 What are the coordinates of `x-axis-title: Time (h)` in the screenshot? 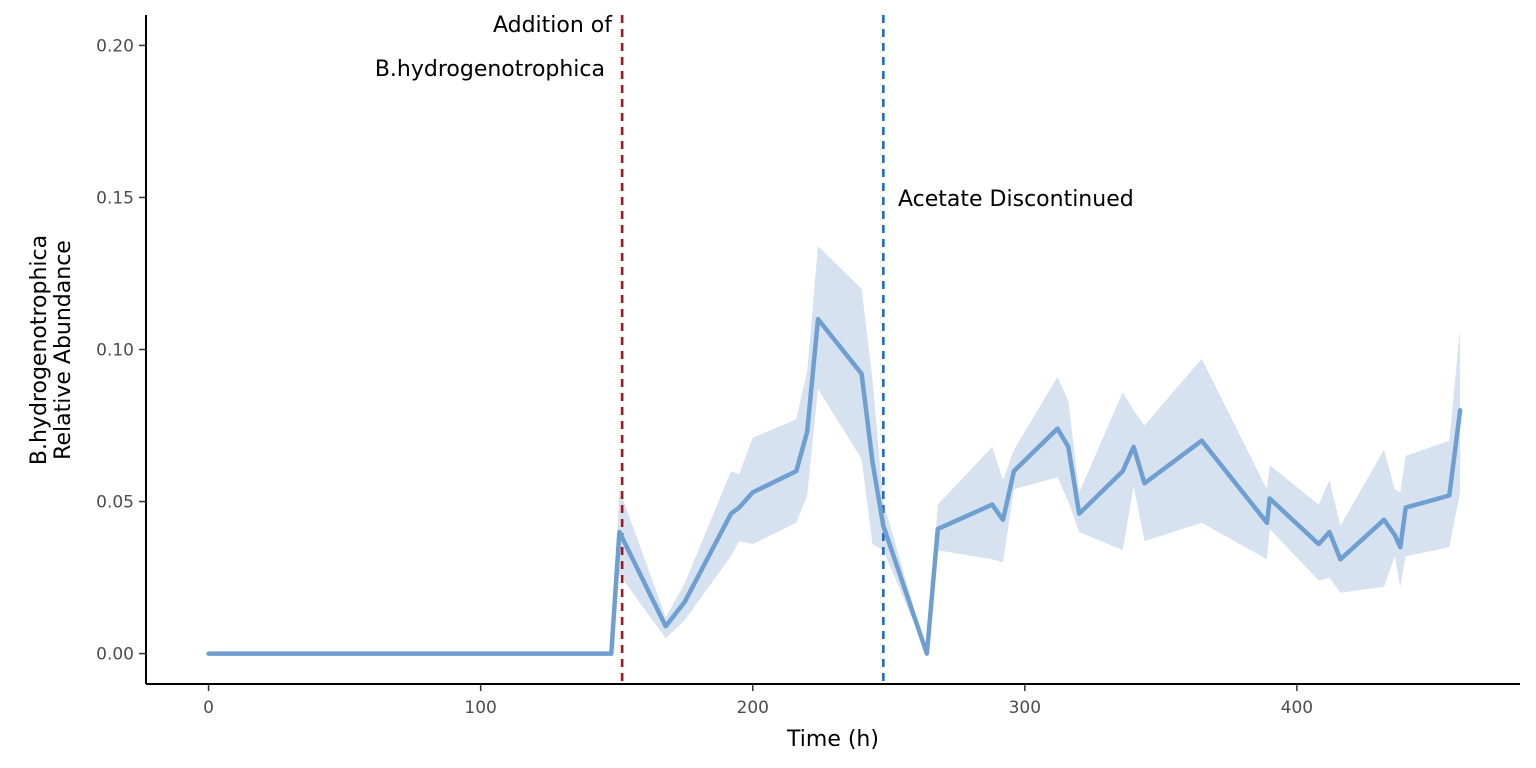 It's located at (832, 739).